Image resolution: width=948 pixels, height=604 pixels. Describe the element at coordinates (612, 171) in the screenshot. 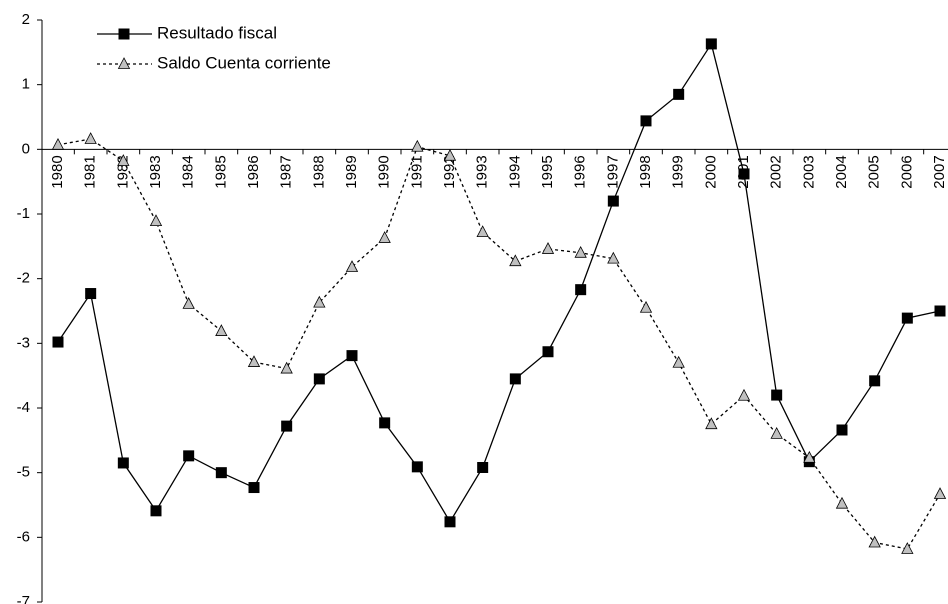

I see `x-tick-label: 1997` at that location.